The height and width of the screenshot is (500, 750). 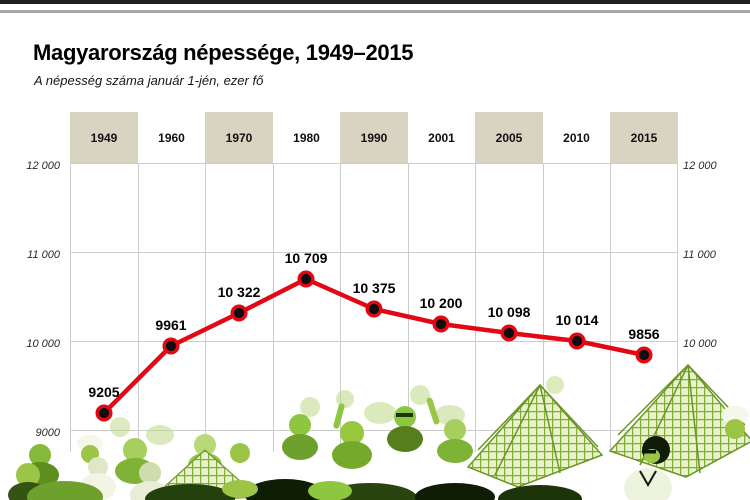 What do you see at coordinates (374, 309) in the screenshot?
I see `data-point-1990` at bounding box center [374, 309].